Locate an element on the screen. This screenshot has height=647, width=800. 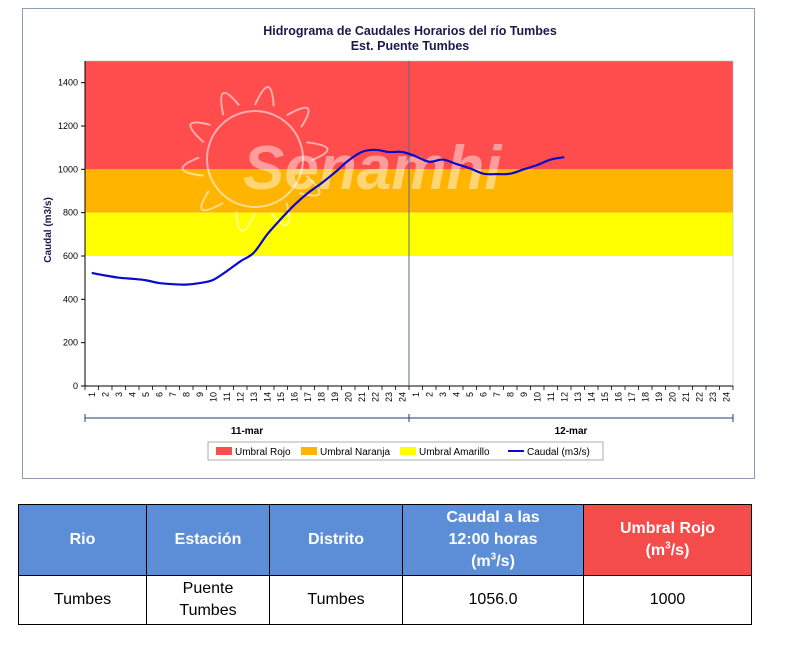
y-tick-label: 400 is located at coordinates (70, 299).